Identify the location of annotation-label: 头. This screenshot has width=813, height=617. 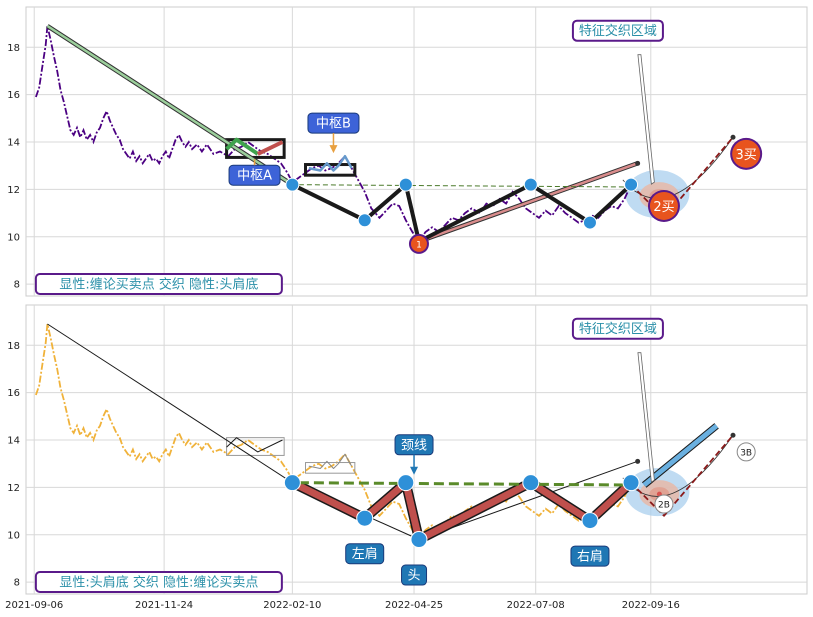
(414, 576).